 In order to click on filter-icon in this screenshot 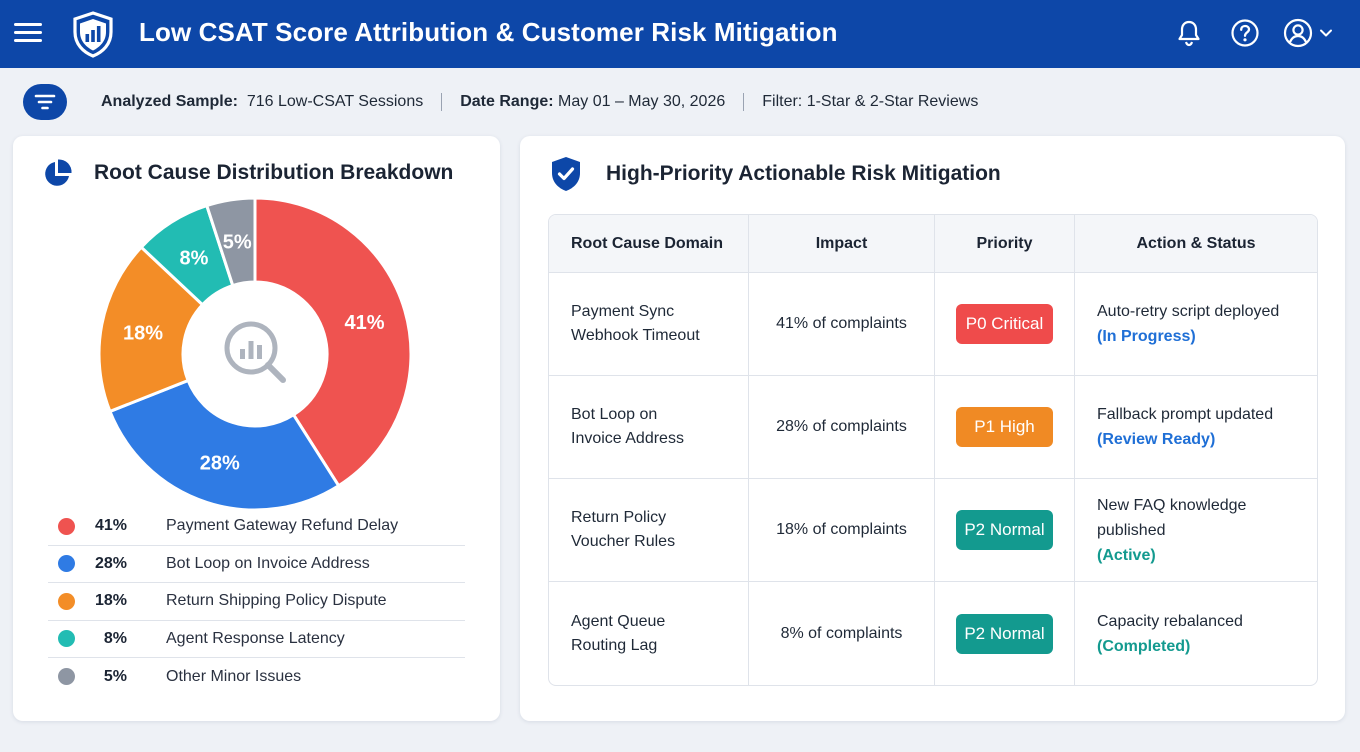, I will do `click(45, 102)`.